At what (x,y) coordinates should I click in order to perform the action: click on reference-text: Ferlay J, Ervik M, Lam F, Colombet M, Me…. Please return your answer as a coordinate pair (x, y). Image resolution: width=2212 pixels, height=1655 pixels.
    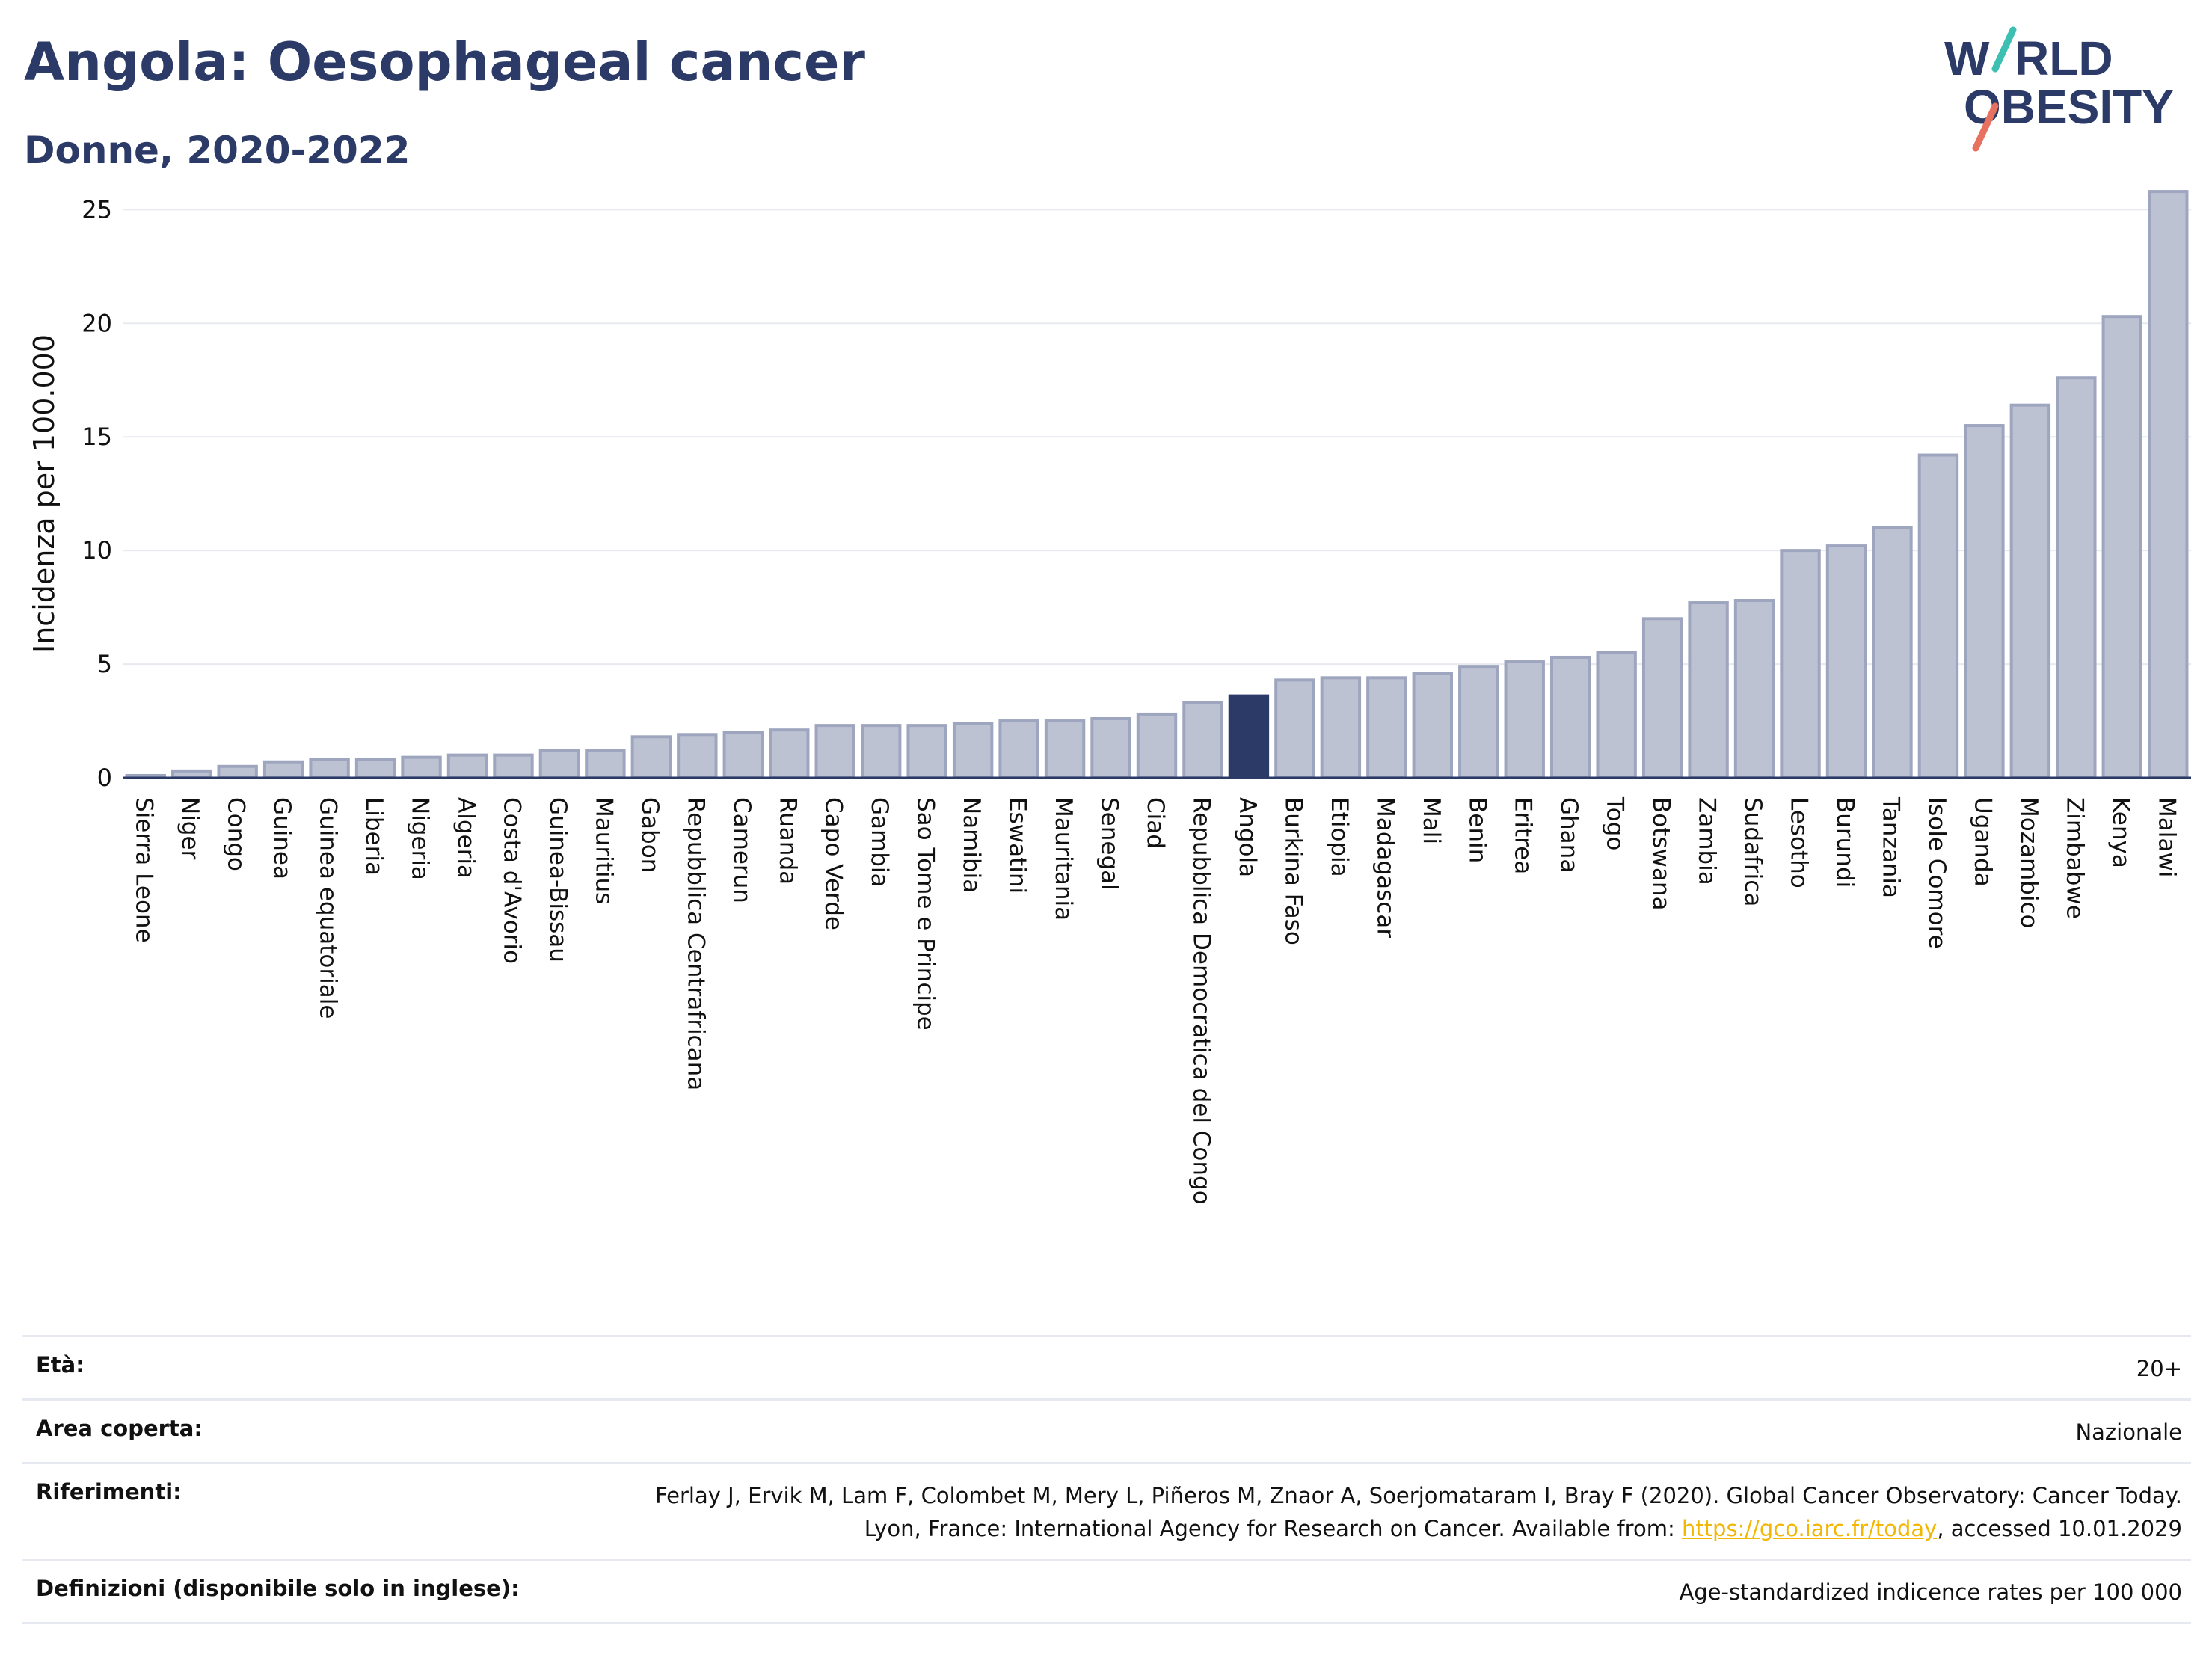
    Looking at the image, I should click on (1418, 1512).